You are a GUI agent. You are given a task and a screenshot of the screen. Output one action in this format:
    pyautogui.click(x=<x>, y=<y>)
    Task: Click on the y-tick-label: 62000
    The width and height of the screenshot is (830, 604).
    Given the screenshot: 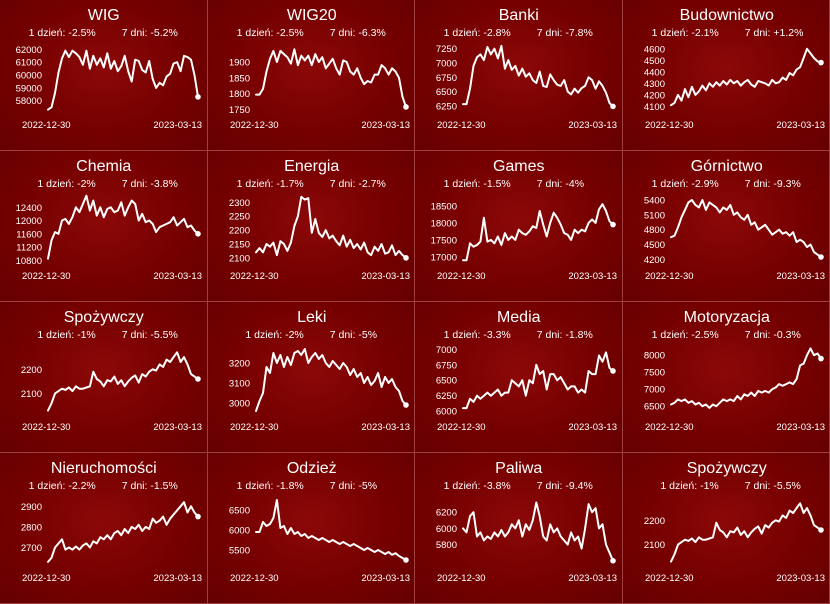 What is the action you would take?
    pyautogui.click(x=29, y=50)
    